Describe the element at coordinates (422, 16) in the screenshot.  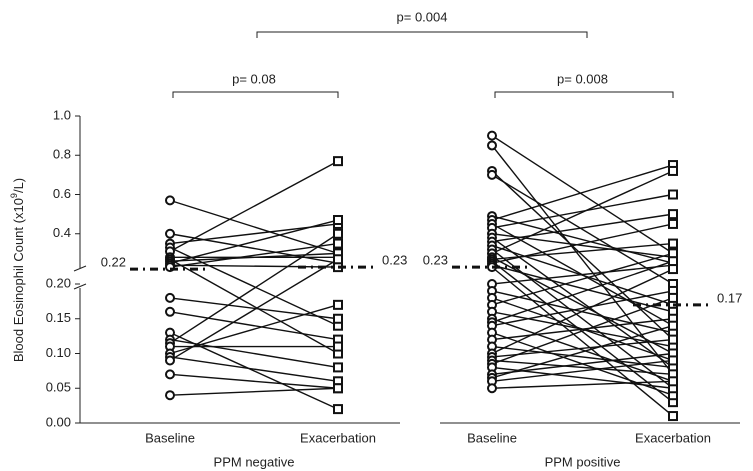
I see `p-value: p= 0.004` at that location.